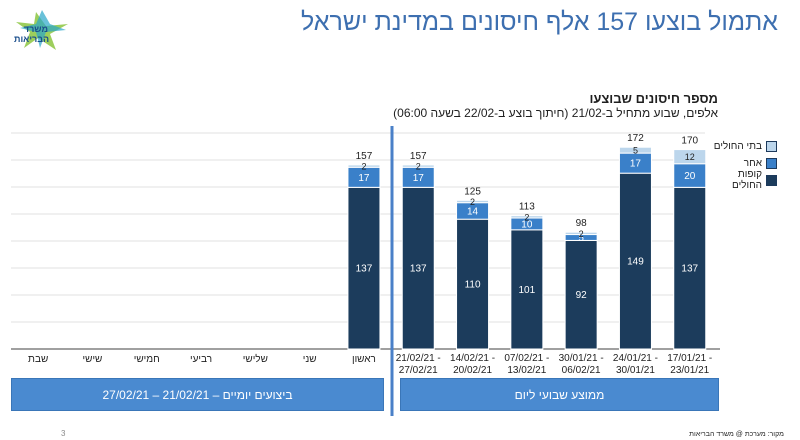 The image size is (800, 440). I want to click on category-label: רביעי, so click(201, 359).